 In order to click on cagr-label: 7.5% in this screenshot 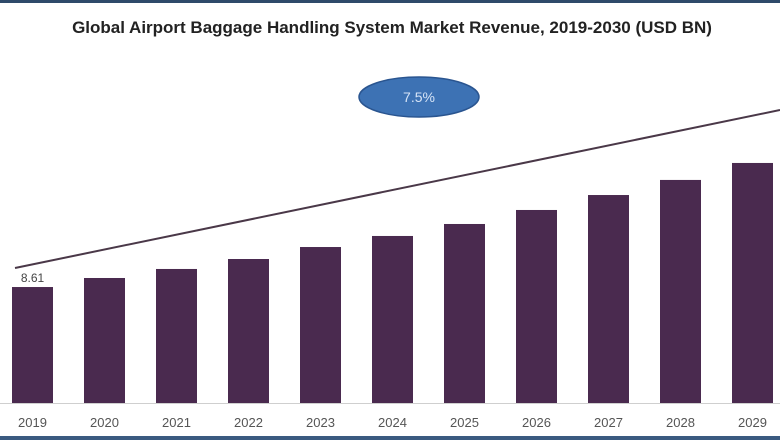, I will do `click(419, 97)`.